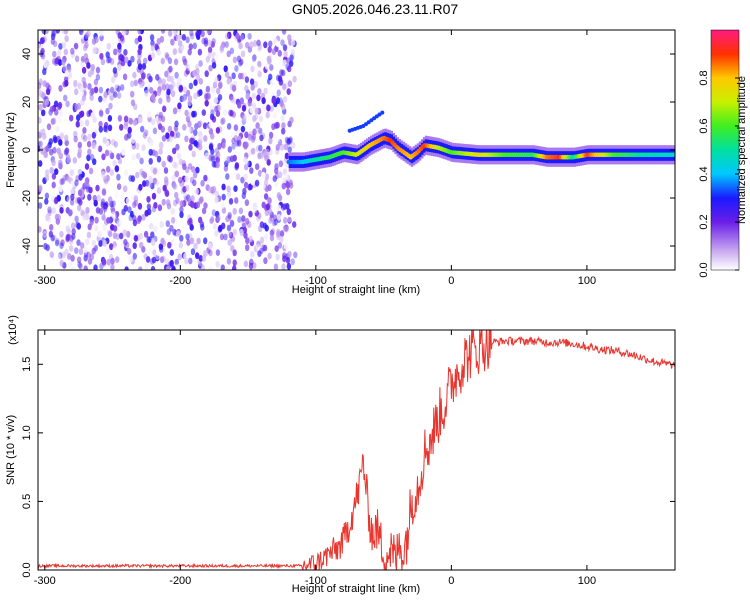 The height and width of the screenshot is (600, 750). Describe the element at coordinates (587, 281) in the screenshot. I see `spectrogram-x-tick-label: 100` at that location.